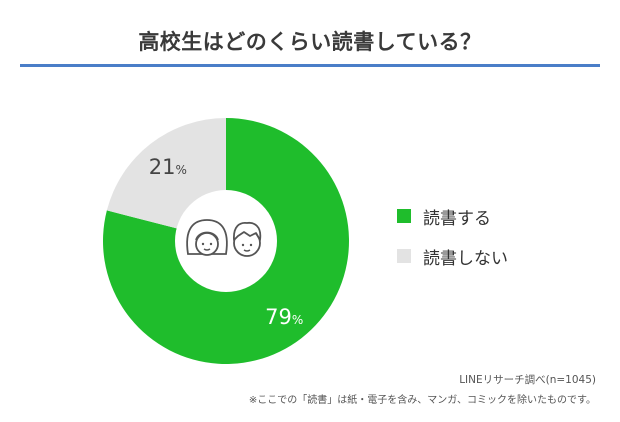 This screenshot has width=620, height=422. What do you see at coordinates (284, 317) in the screenshot?
I see `data-label-read: 79%` at bounding box center [284, 317].